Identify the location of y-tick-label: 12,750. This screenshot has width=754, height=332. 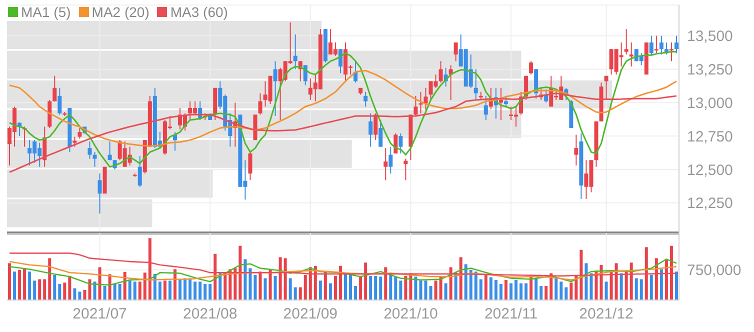
(710, 137).